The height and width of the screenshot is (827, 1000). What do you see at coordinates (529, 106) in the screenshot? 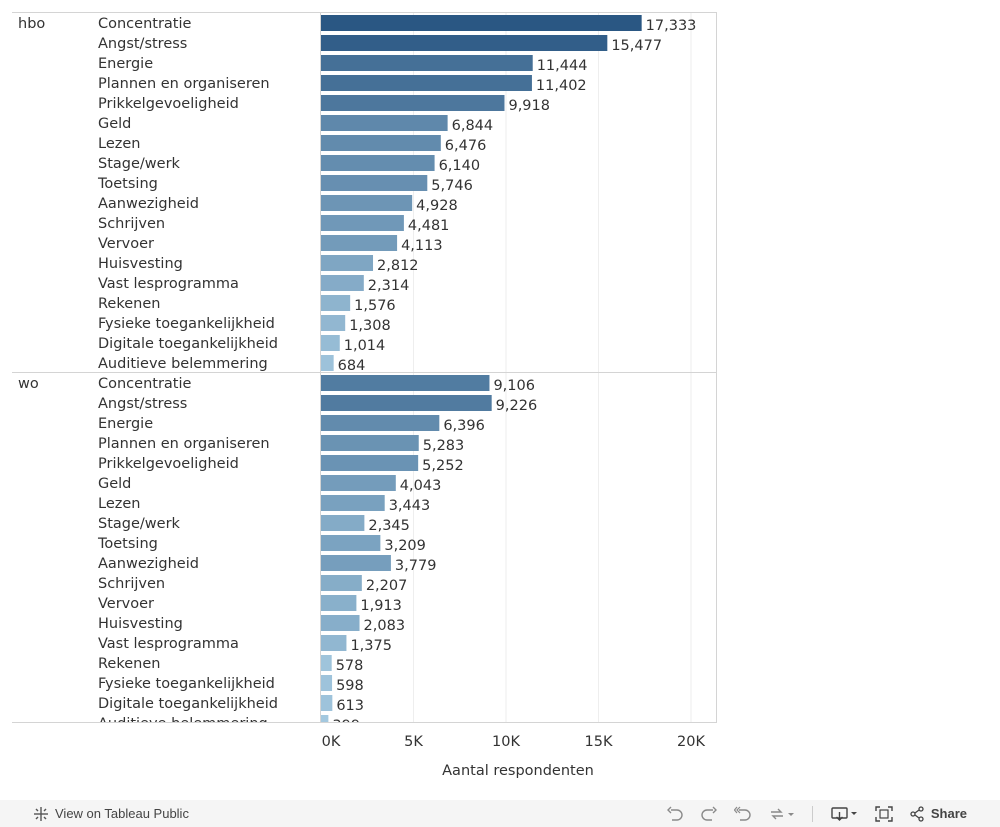
I see `value-label: 9,918` at bounding box center [529, 106].